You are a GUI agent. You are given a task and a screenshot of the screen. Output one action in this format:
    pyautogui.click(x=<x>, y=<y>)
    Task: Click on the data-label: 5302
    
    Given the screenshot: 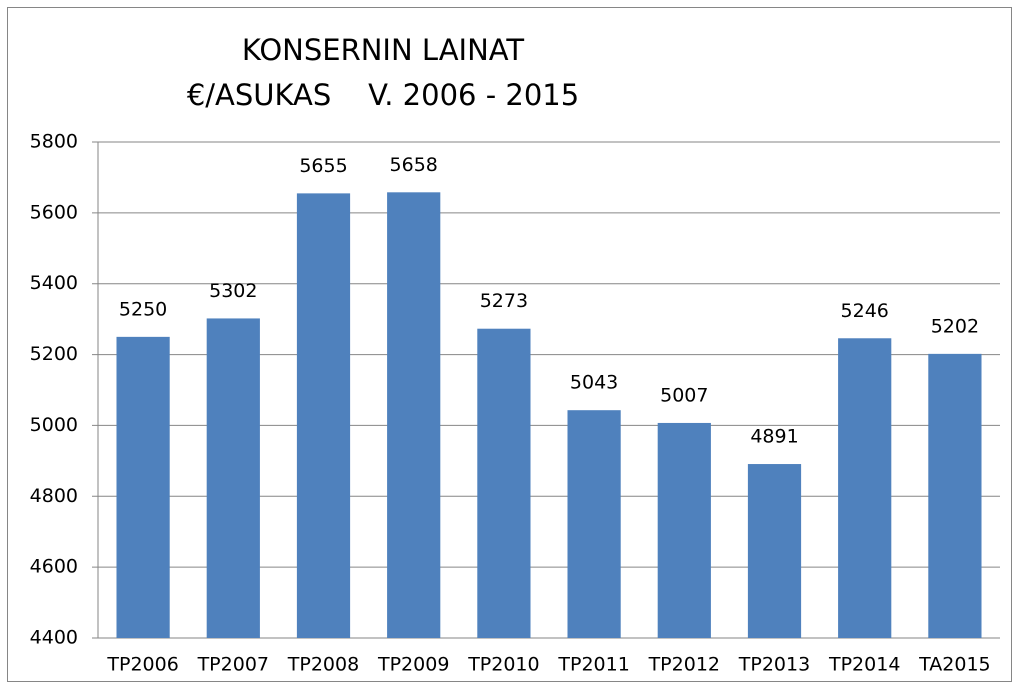 What is the action you would take?
    pyautogui.click(x=233, y=291)
    